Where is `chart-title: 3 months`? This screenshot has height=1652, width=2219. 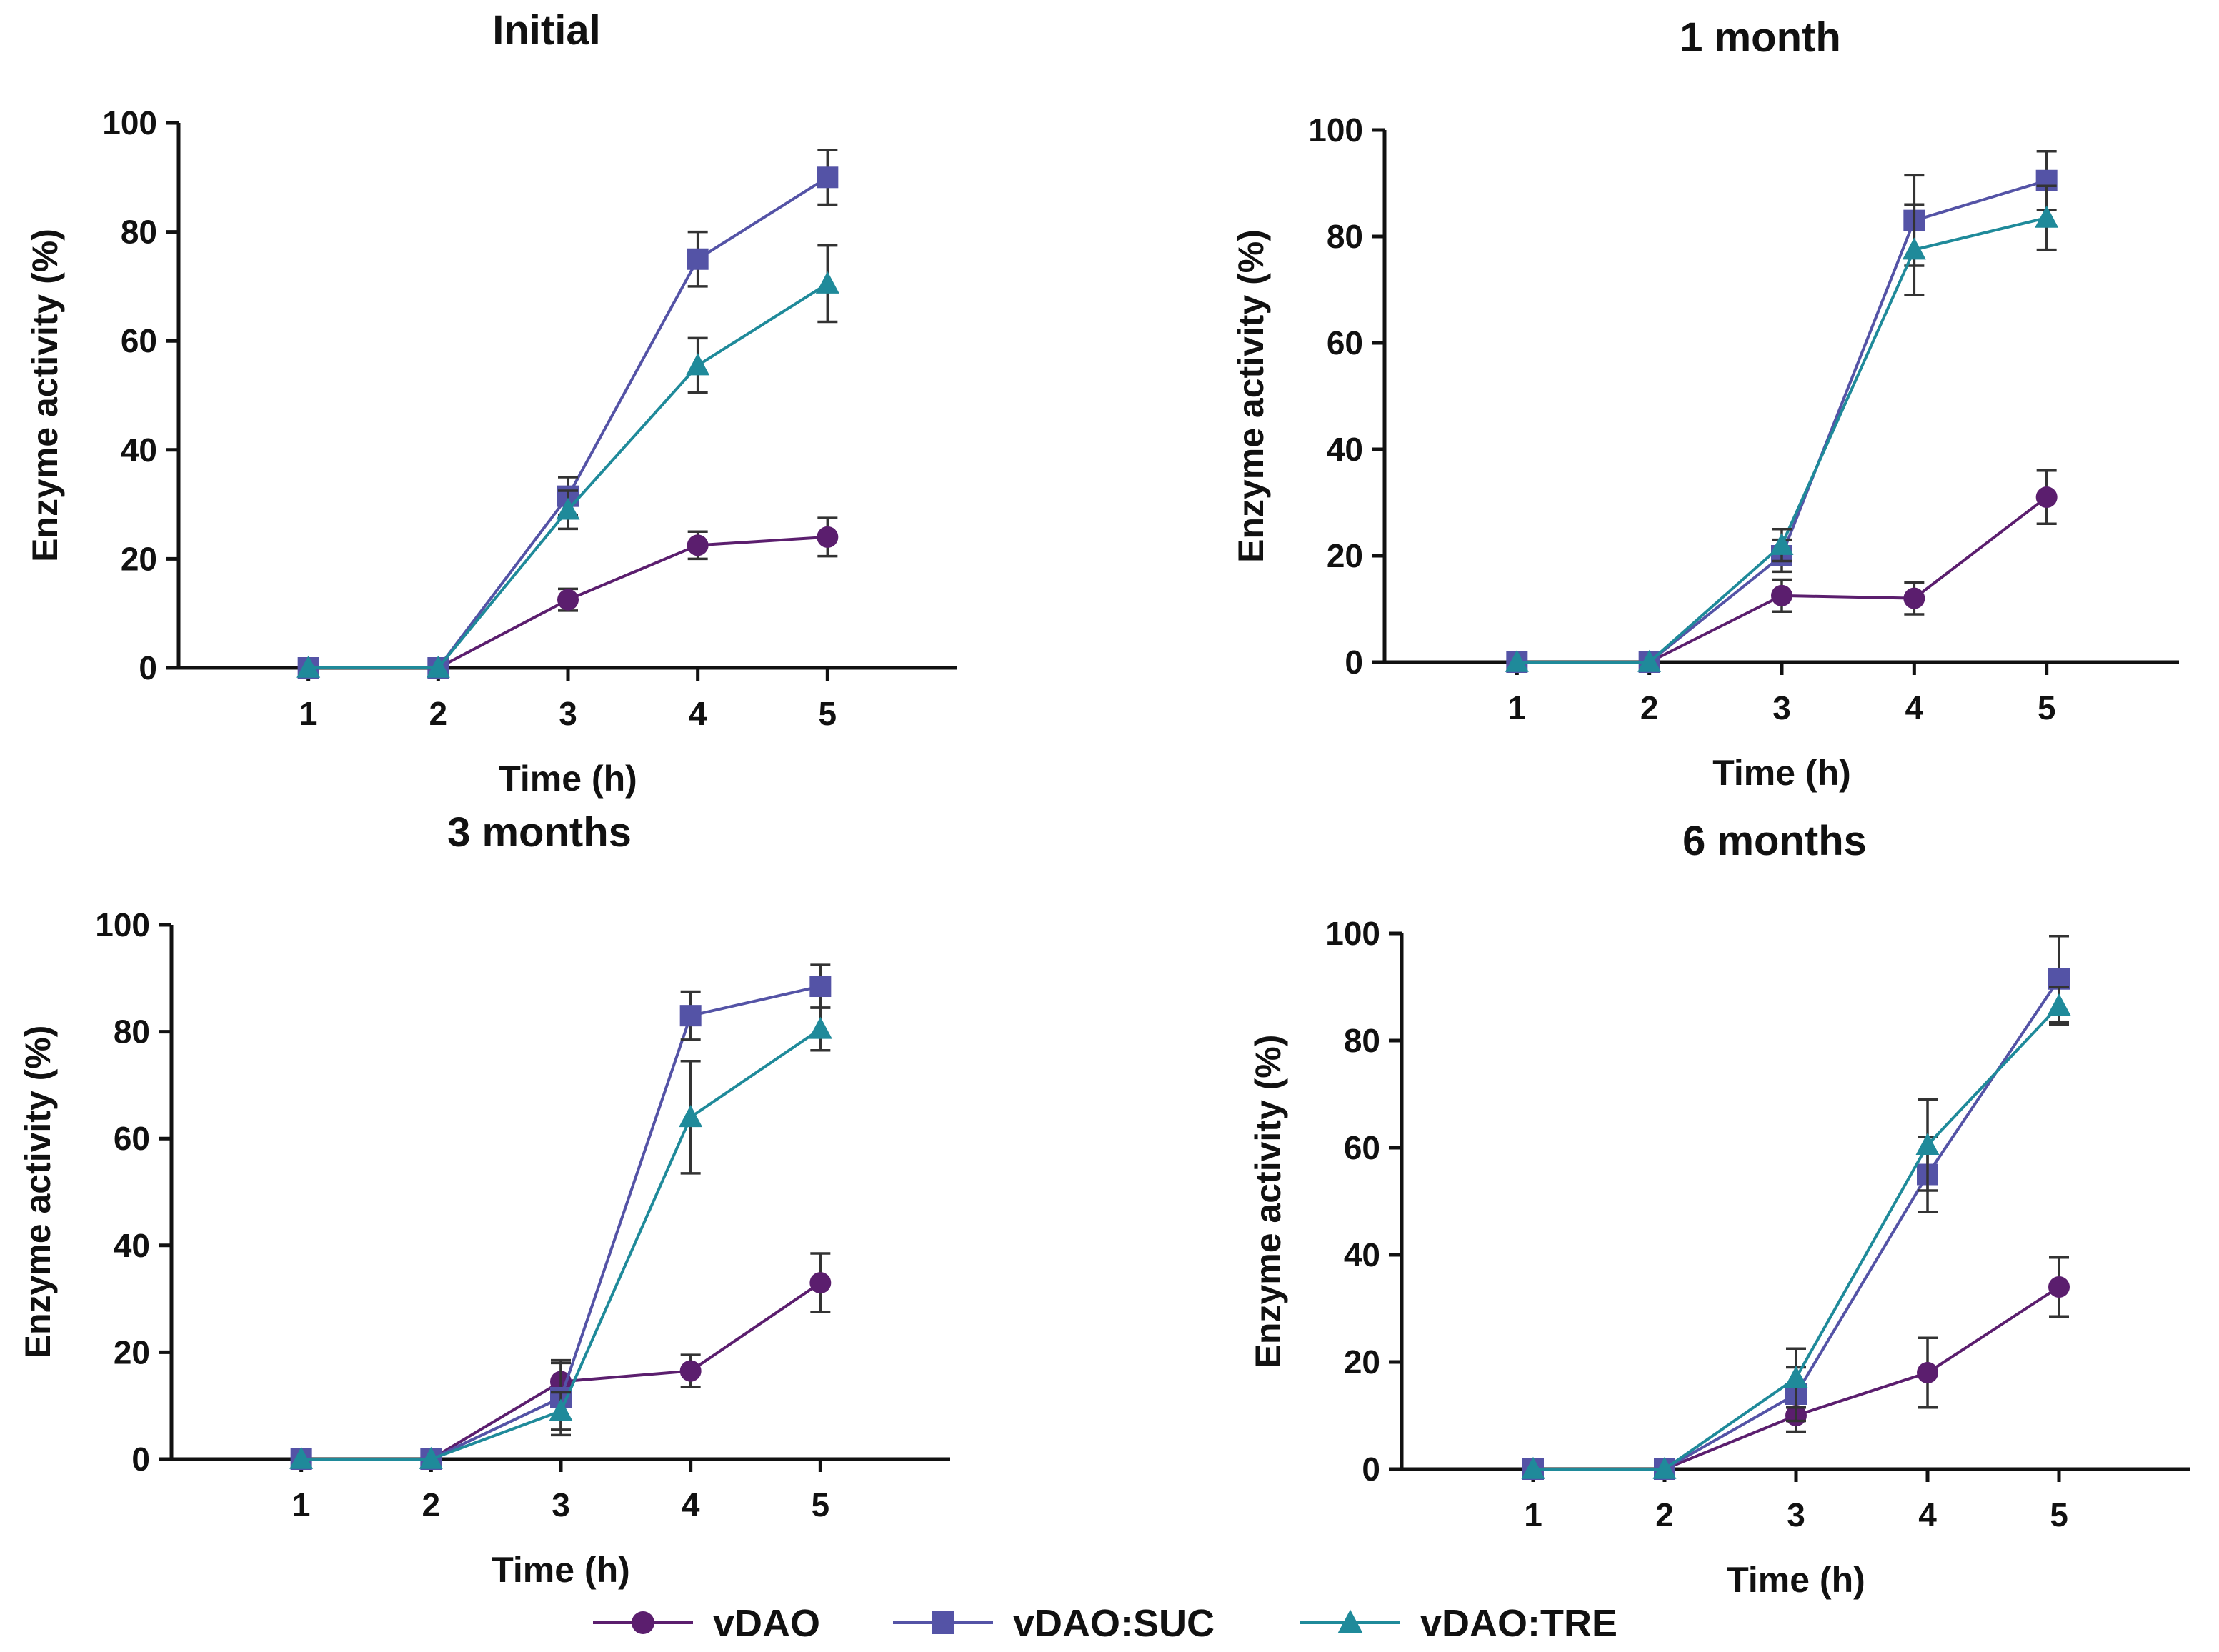 chart-title: 3 months is located at coordinates (540, 832).